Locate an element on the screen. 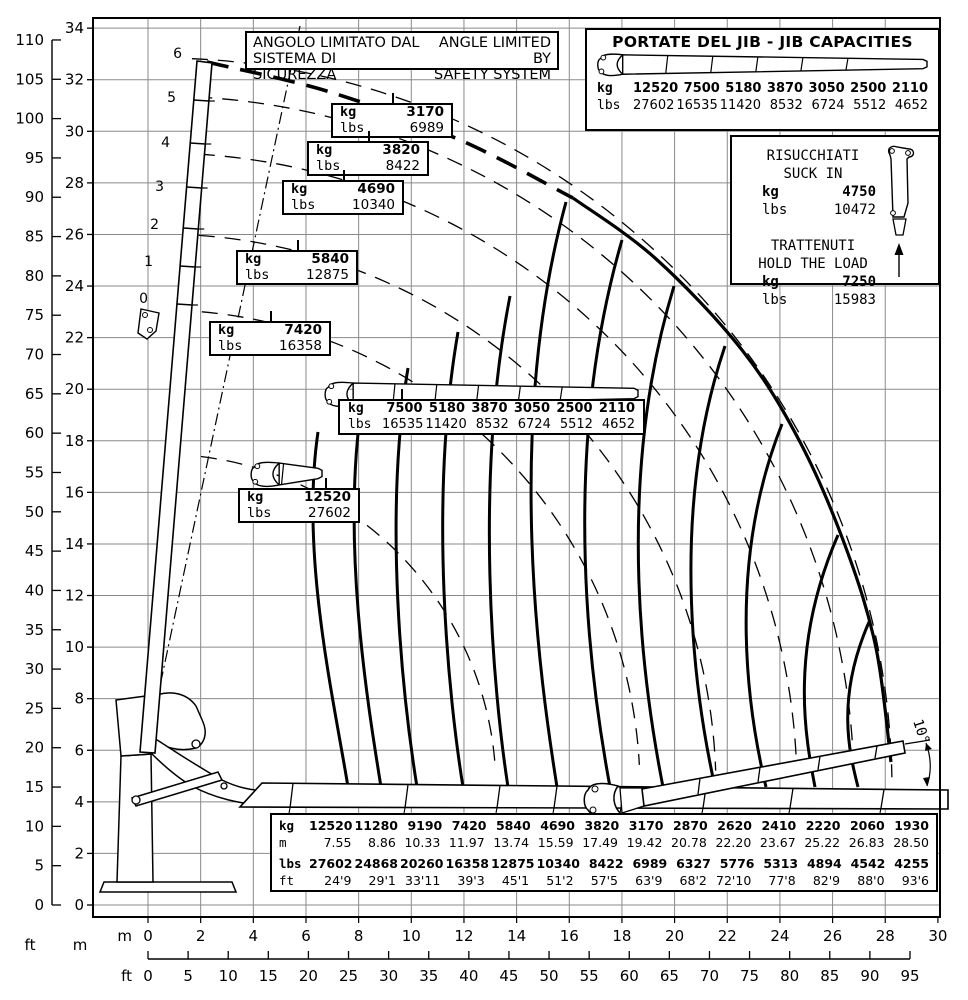 The width and height of the screenshot is (968, 1000). axis-tick-label: 110 is located at coordinates (29, 40).